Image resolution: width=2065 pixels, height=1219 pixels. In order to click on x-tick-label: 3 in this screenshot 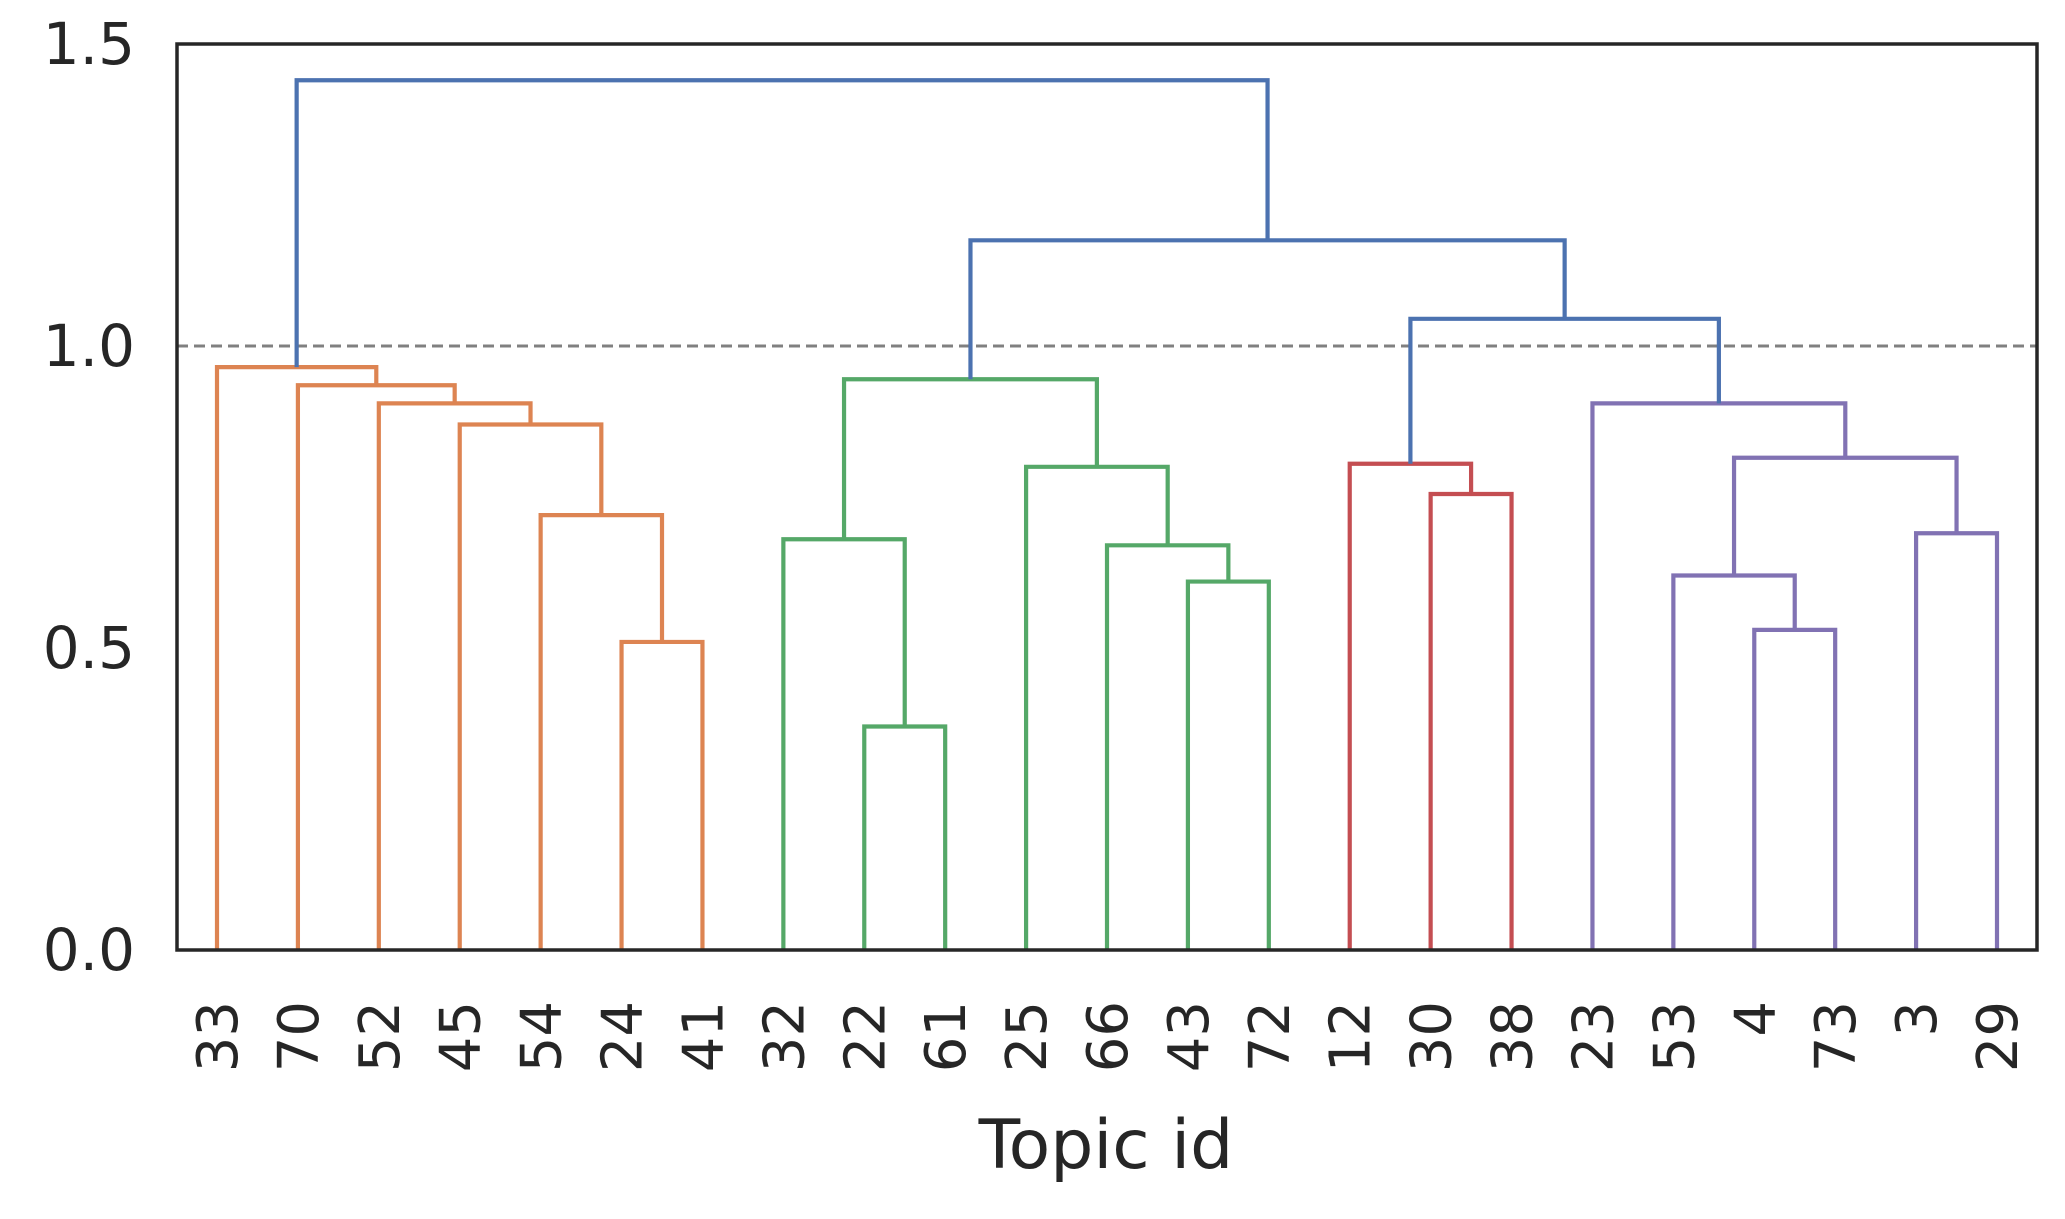, I will do `click(1917, 1019)`.